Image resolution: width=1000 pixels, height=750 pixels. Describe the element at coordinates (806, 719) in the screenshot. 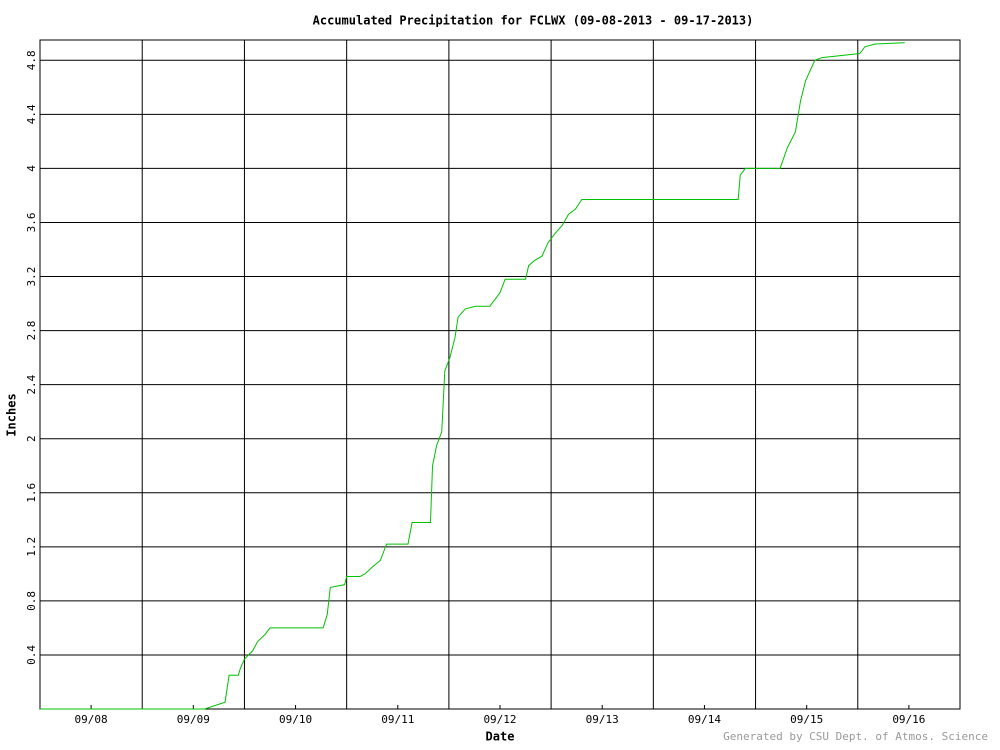

I see `x-tick-label: 09/15` at that location.